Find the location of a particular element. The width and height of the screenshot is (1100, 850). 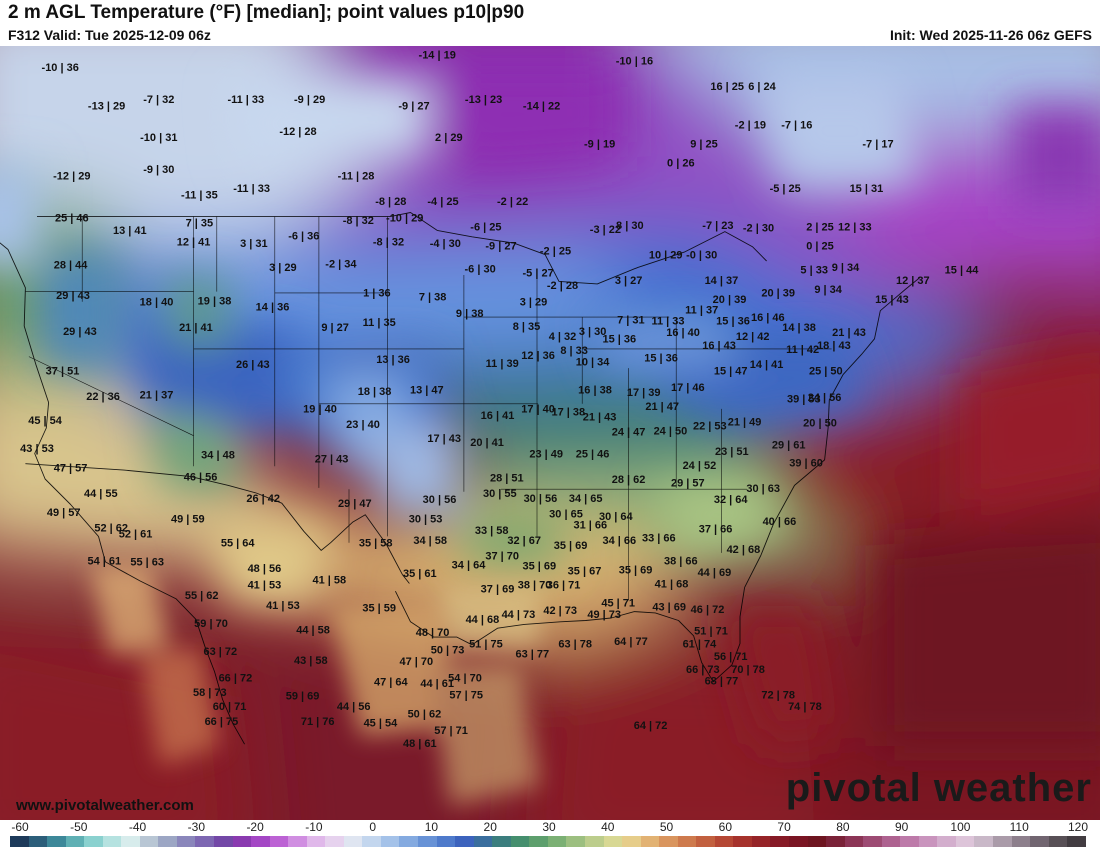

point-value-label: 21 | 37 is located at coordinates (157, 396).